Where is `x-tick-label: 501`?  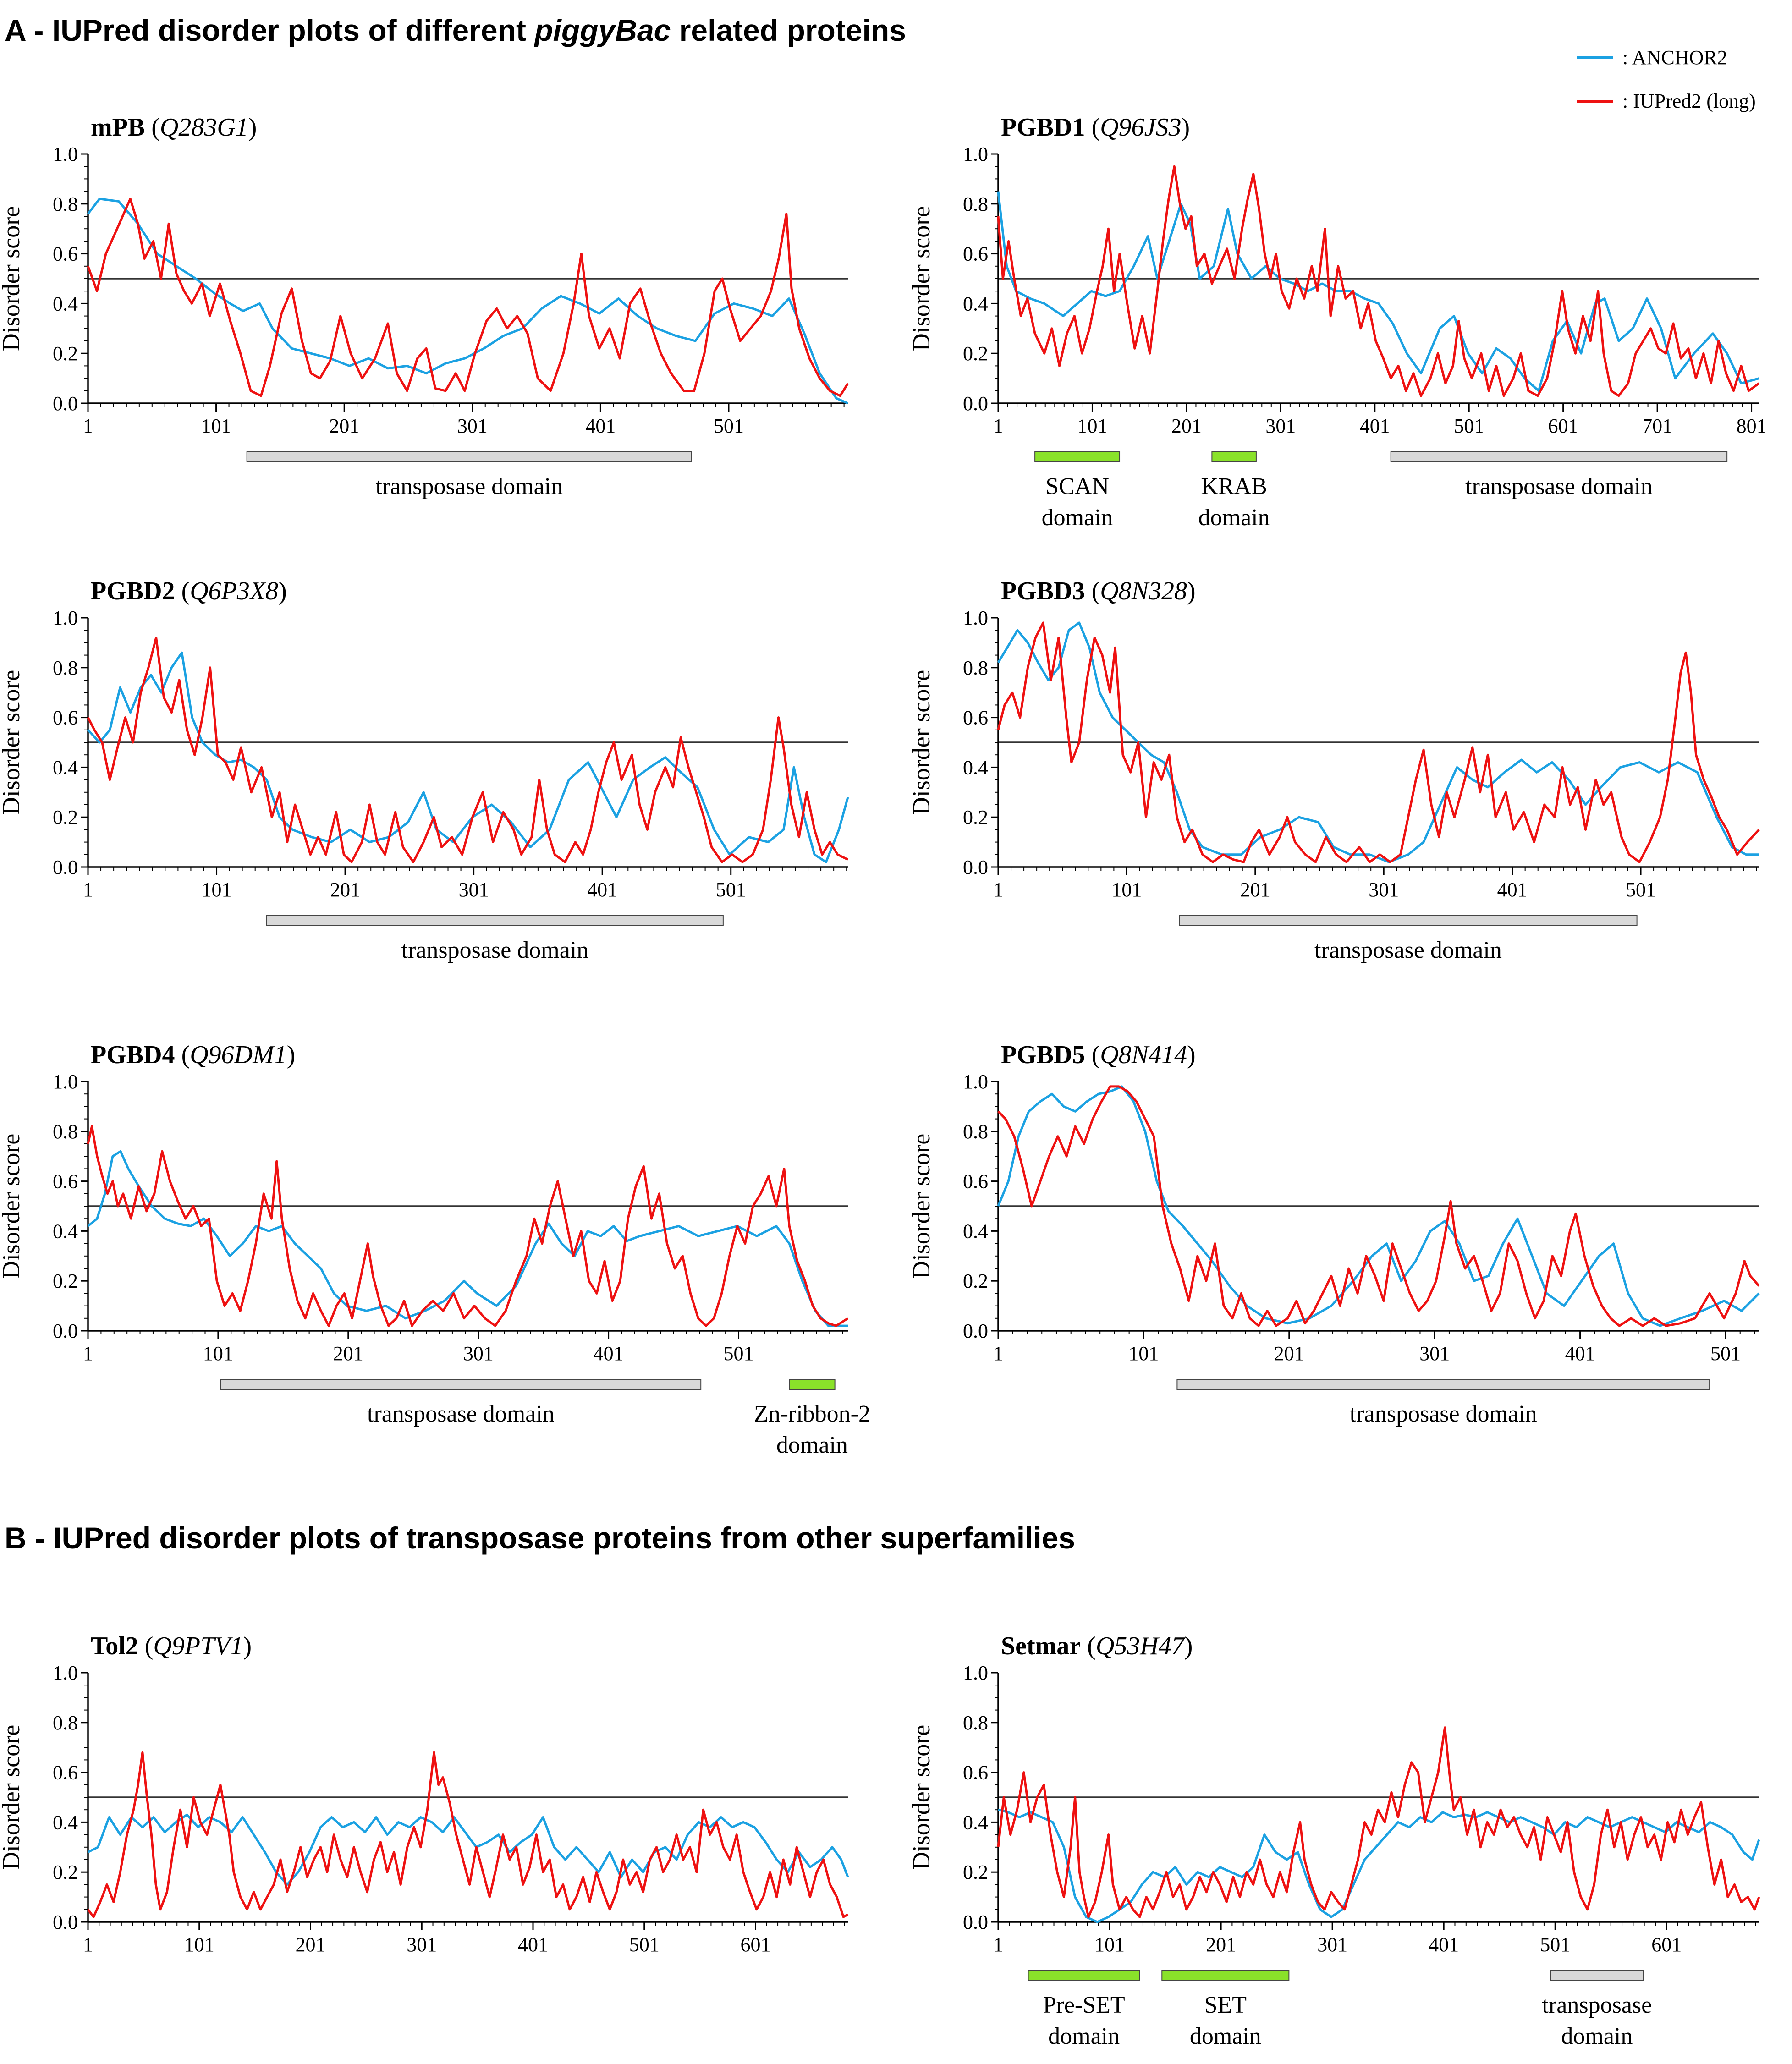 x-tick-label: 501 is located at coordinates (739, 1353).